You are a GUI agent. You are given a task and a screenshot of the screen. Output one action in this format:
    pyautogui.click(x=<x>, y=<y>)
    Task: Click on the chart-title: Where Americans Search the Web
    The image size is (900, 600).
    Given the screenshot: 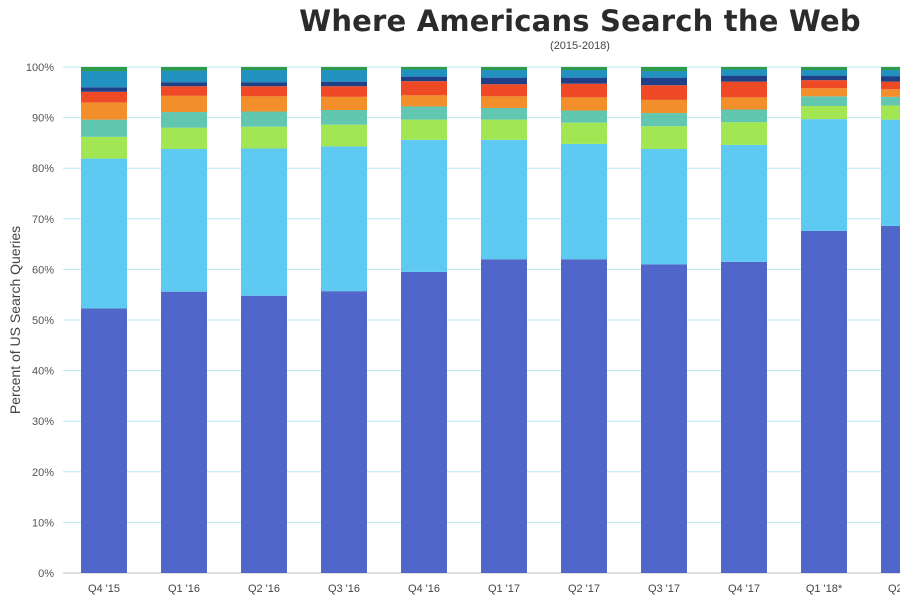 What is the action you would take?
    pyautogui.click(x=580, y=21)
    